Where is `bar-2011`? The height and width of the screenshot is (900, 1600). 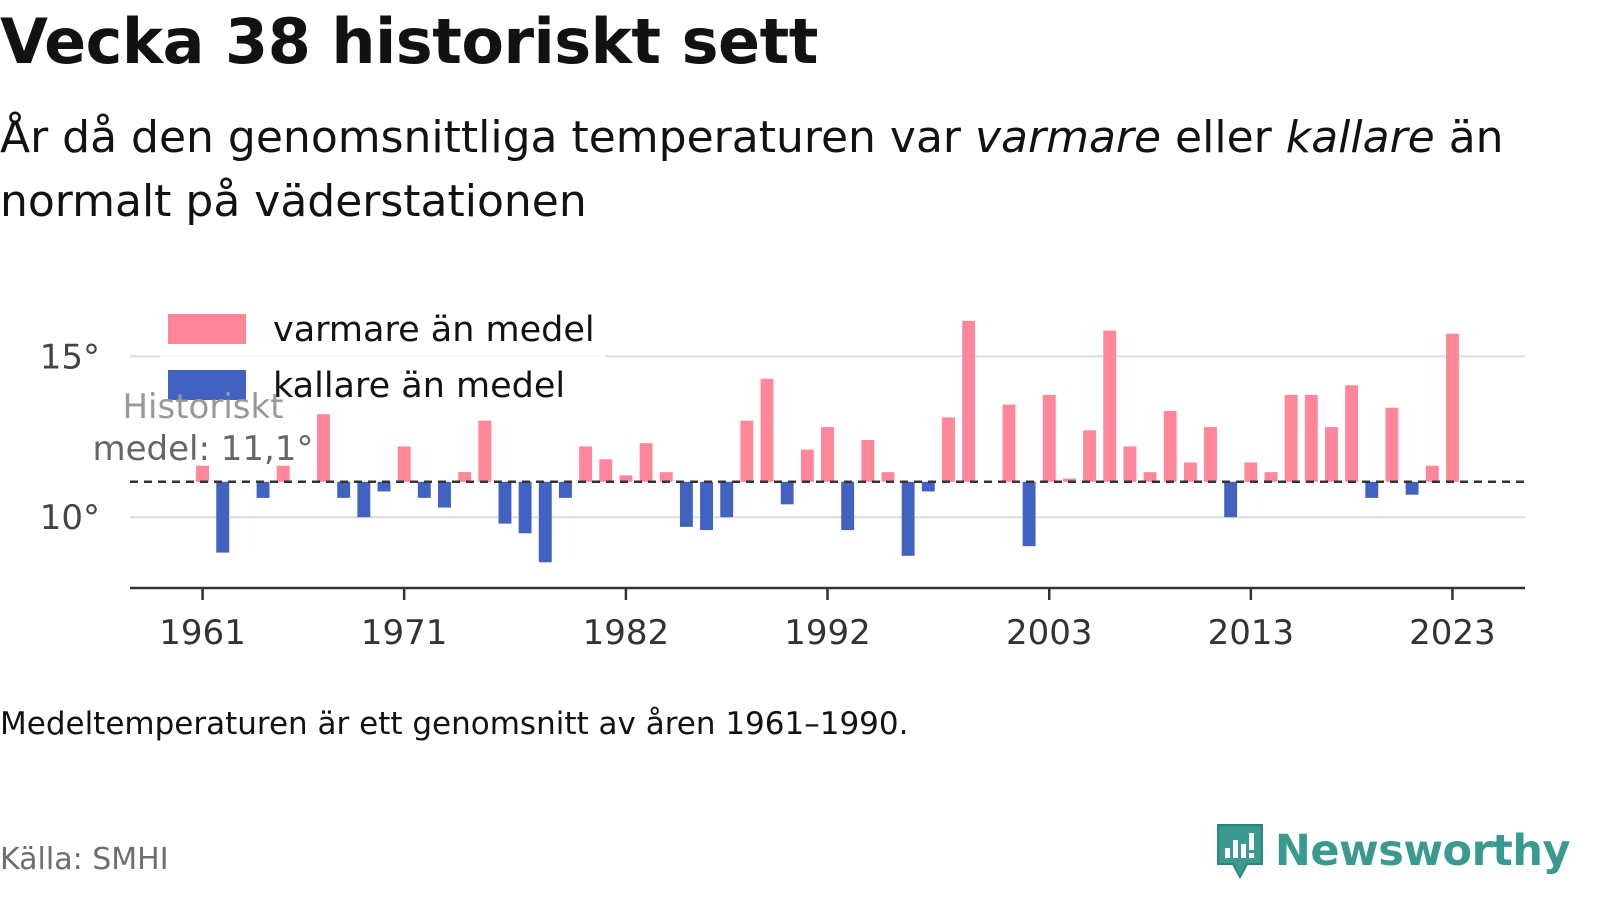 bar-2011 is located at coordinates (1210, 454).